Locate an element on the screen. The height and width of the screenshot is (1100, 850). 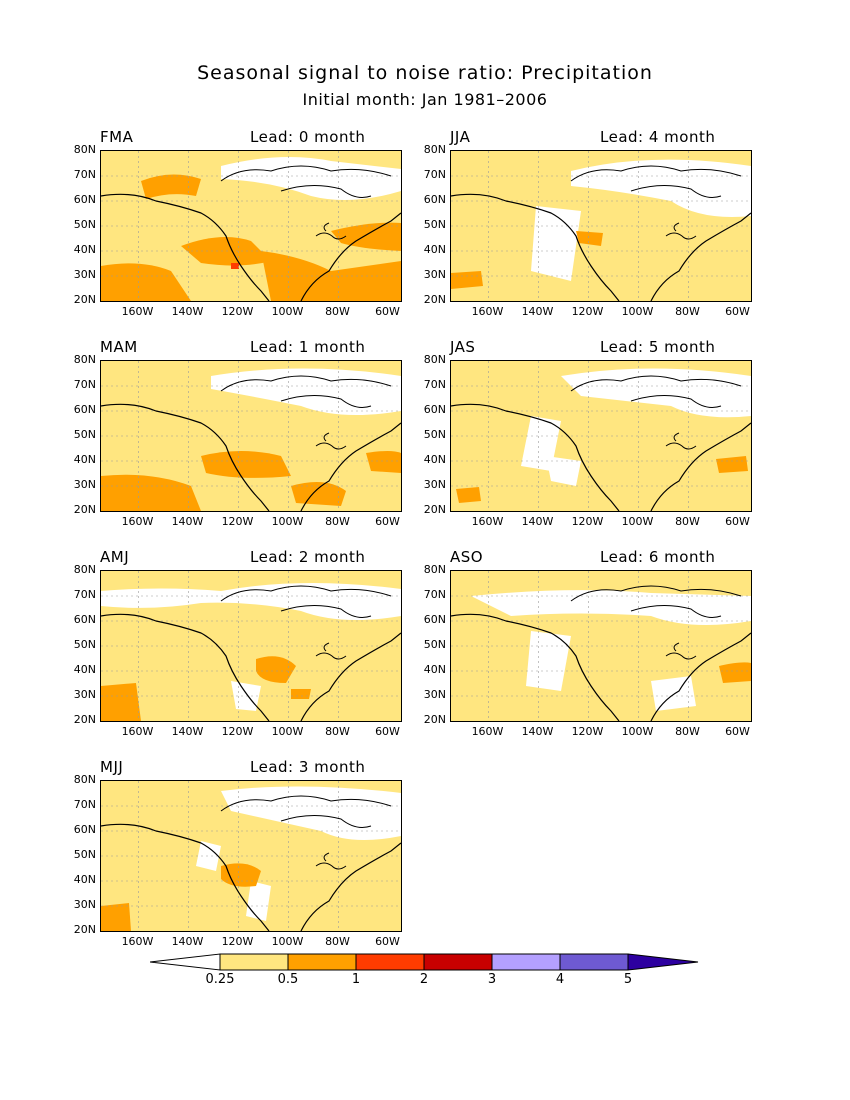
colorbar-label-2: 1 is located at coordinates (356, 979).